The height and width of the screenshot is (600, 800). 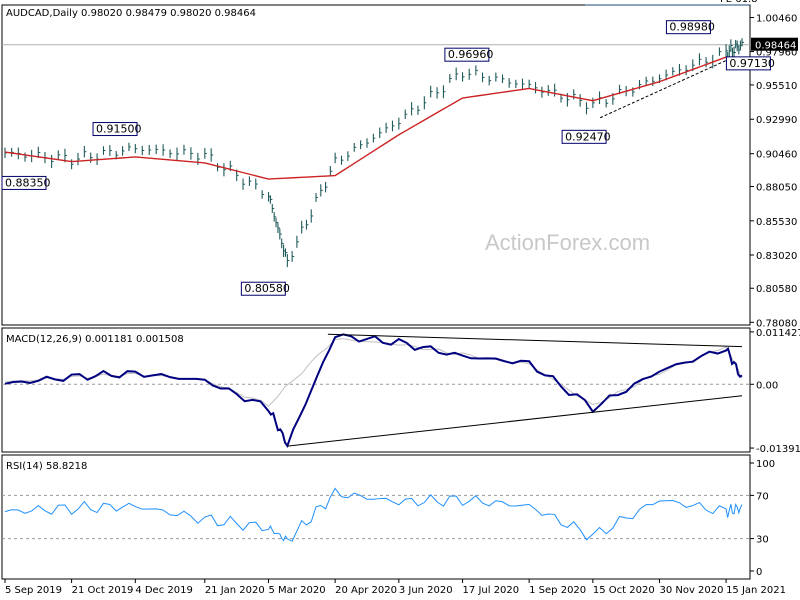 I want to click on x-tick-label: 30 Nov 2020, so click(x=691, y=590).